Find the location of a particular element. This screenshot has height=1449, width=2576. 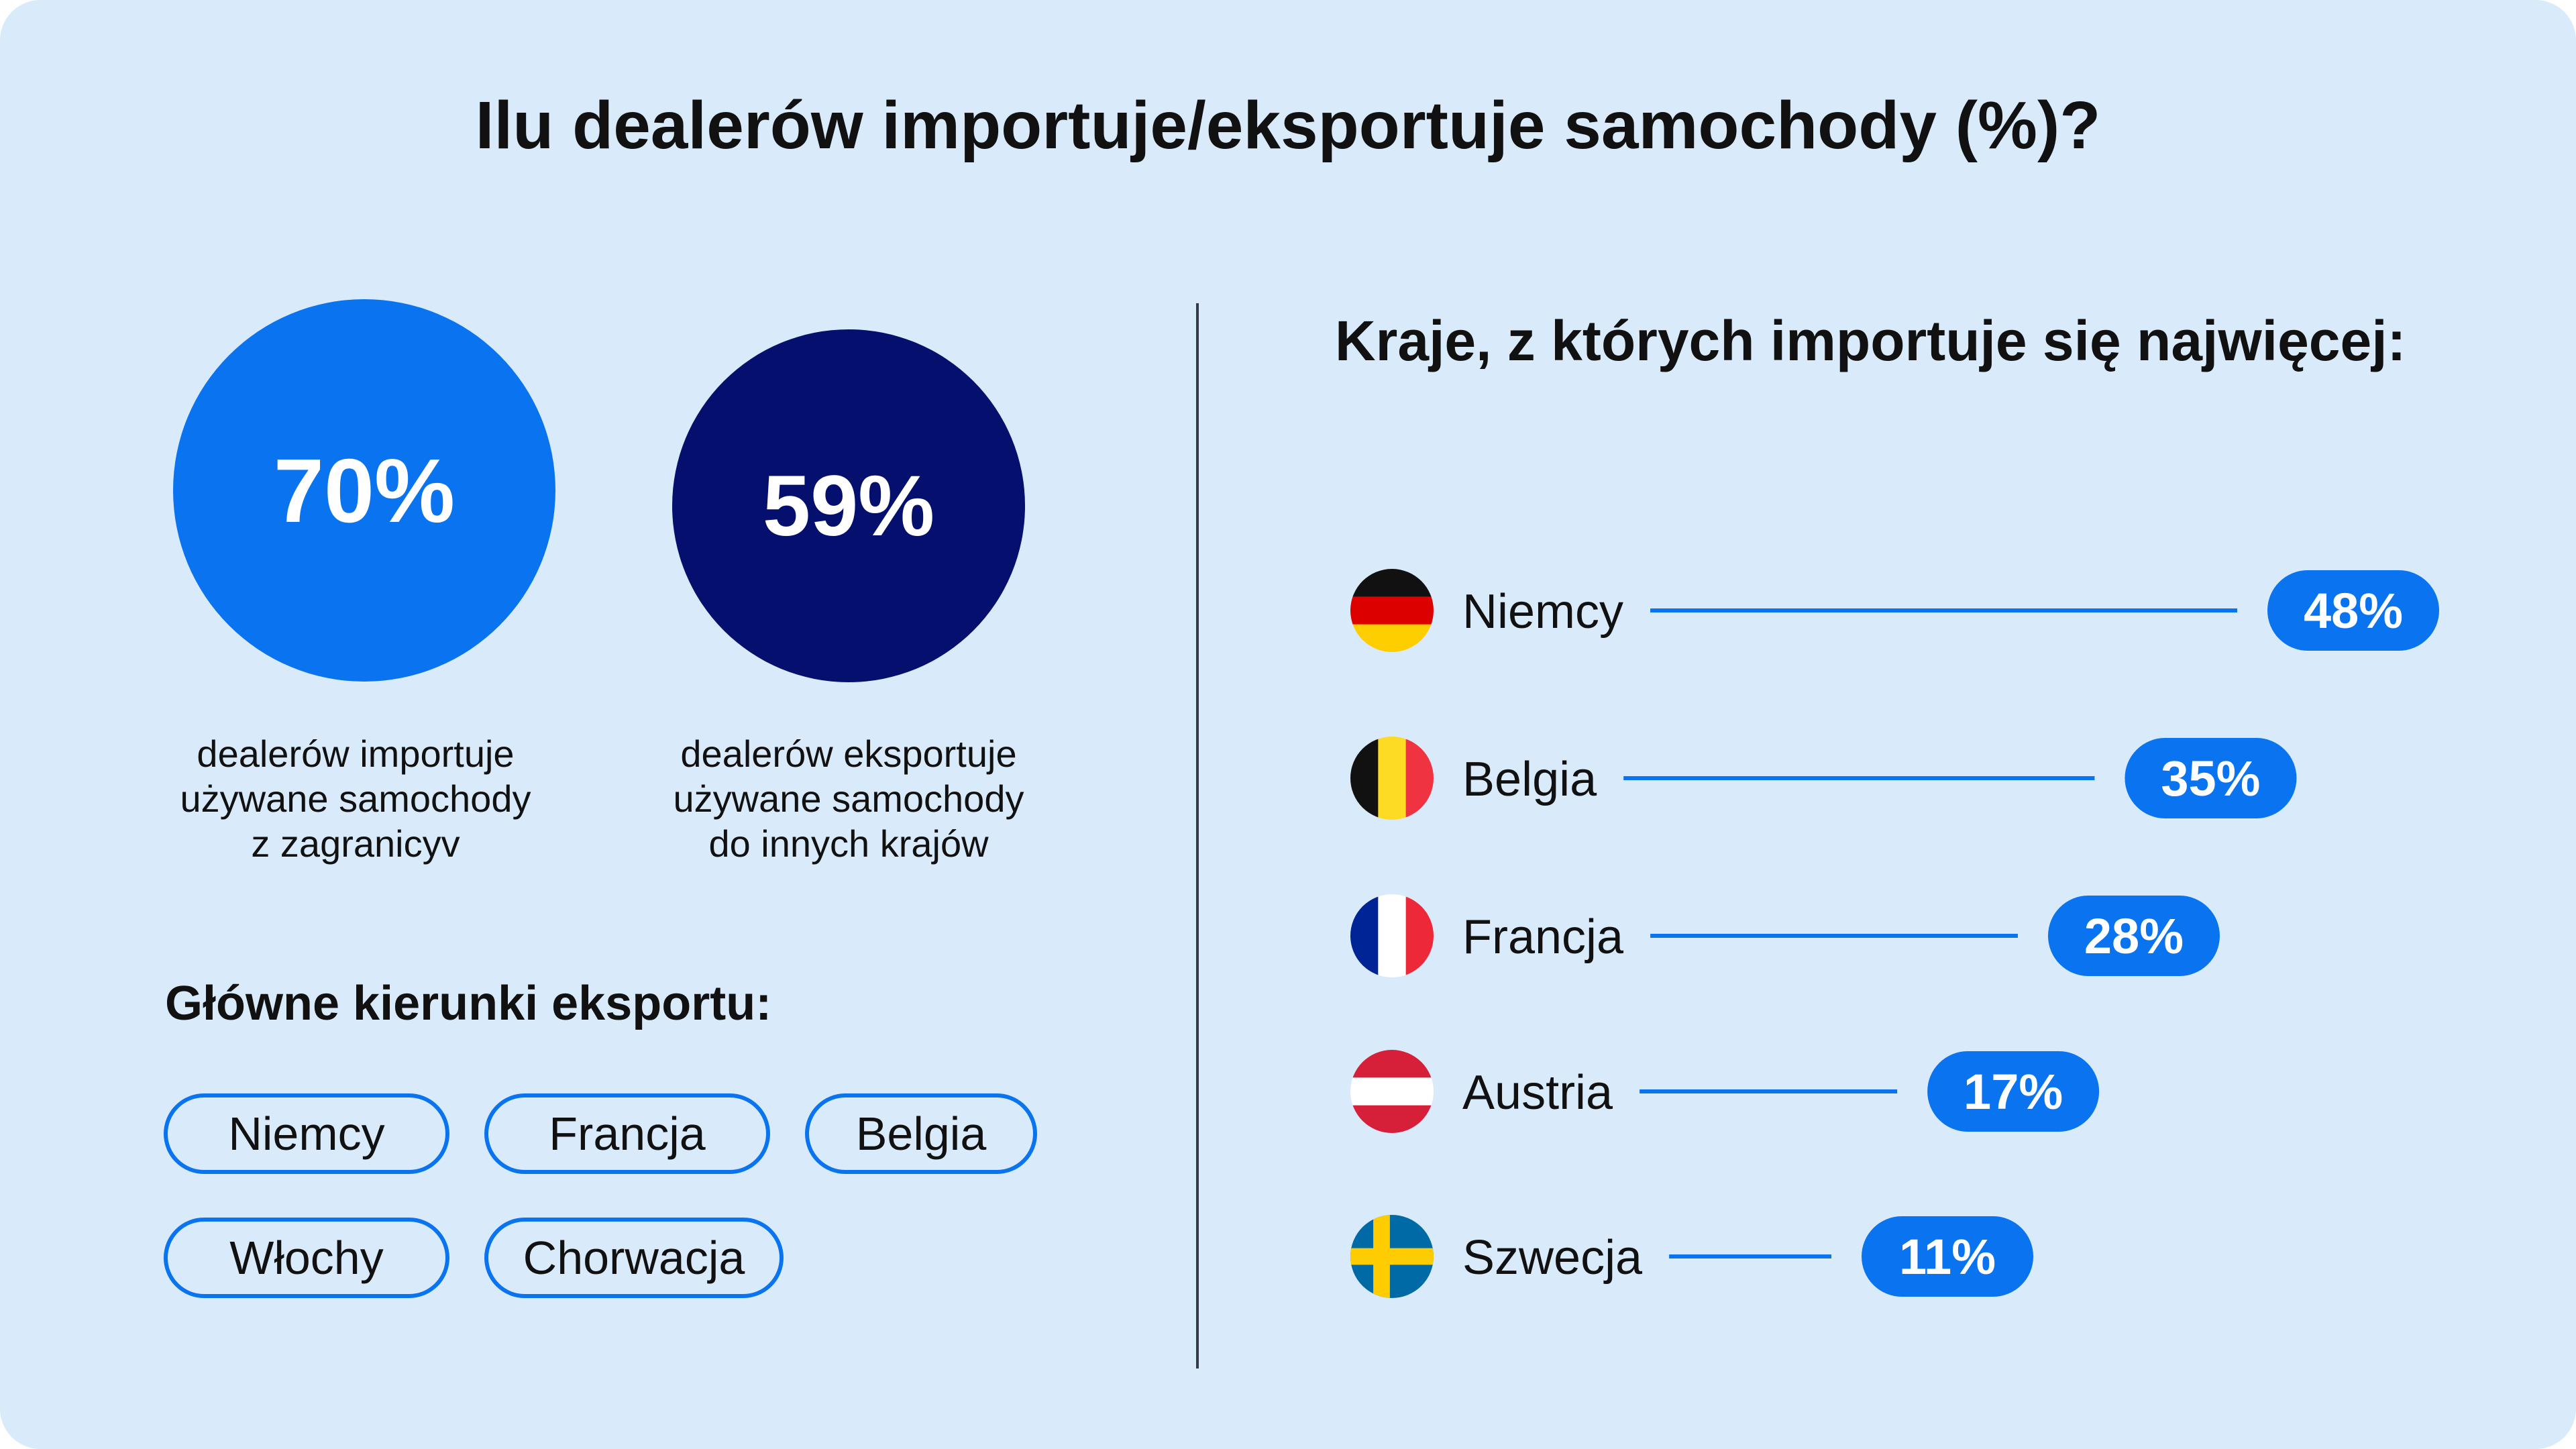

export-pill: Niemcy is located at coordinates (306, 1133).